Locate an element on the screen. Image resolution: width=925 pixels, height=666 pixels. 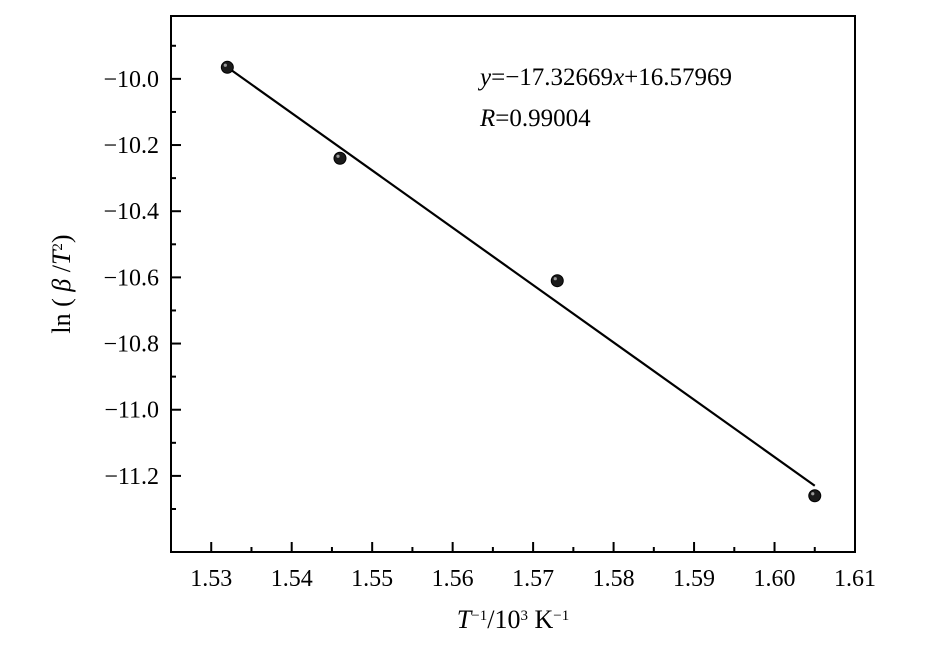
x-tick-label: 1.56 is located at coordinates (453, 579).